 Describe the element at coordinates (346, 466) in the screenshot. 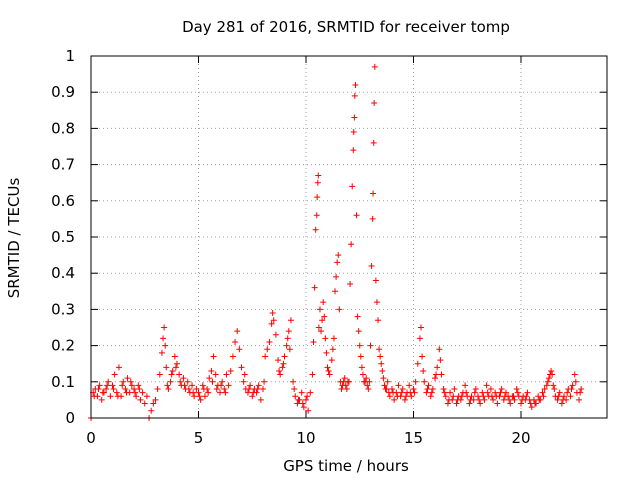

I see `x-axis-label: GPS time / hours` at that location.